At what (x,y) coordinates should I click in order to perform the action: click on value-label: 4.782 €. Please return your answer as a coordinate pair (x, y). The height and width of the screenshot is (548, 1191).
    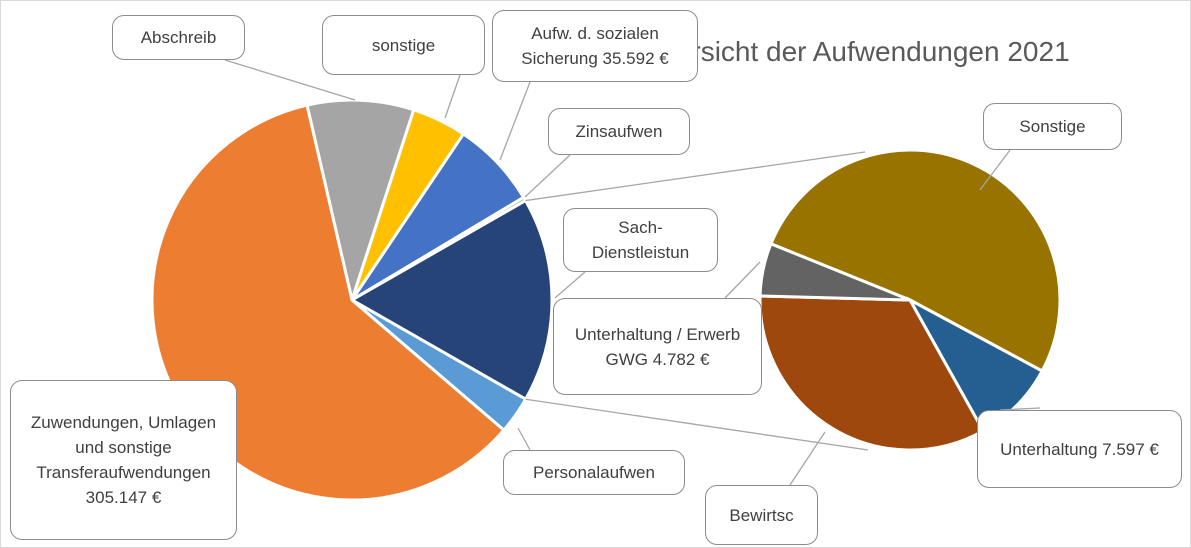
    Looking at the image, I should click on (681, 359).